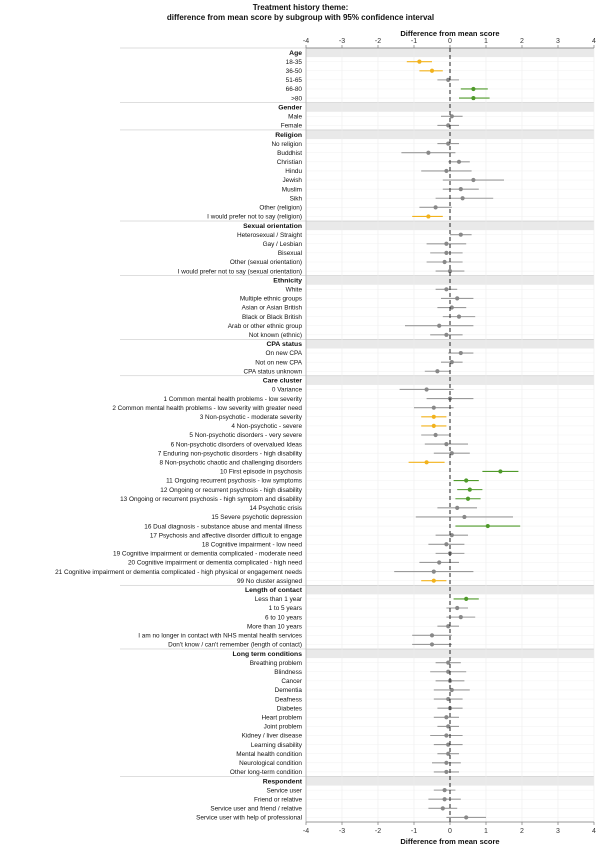 Image resolution: width=601 pixels, height=850 pixels. Describe the element at coordinates (449, 841) in the screenshot. I see `x-axis-title-bottom: Difference from mean score` at that location.